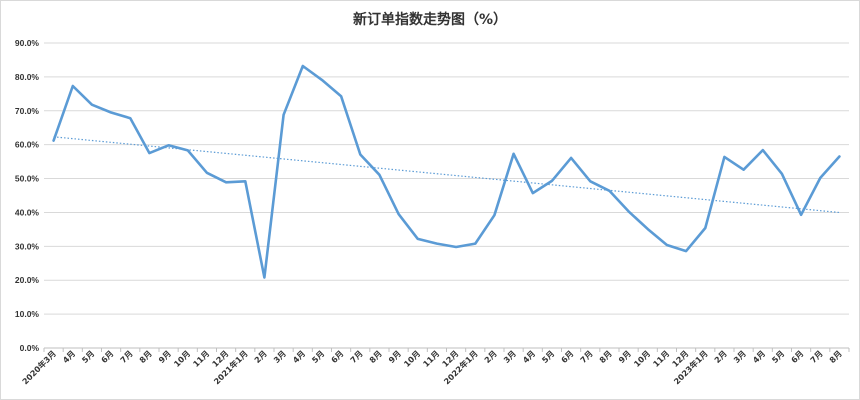 The width and height of the screenshot is (860, 400). Describe the element at coordinates (27, 145) in the screenshot. I see `y-tick-label: 60.0%` at that location.